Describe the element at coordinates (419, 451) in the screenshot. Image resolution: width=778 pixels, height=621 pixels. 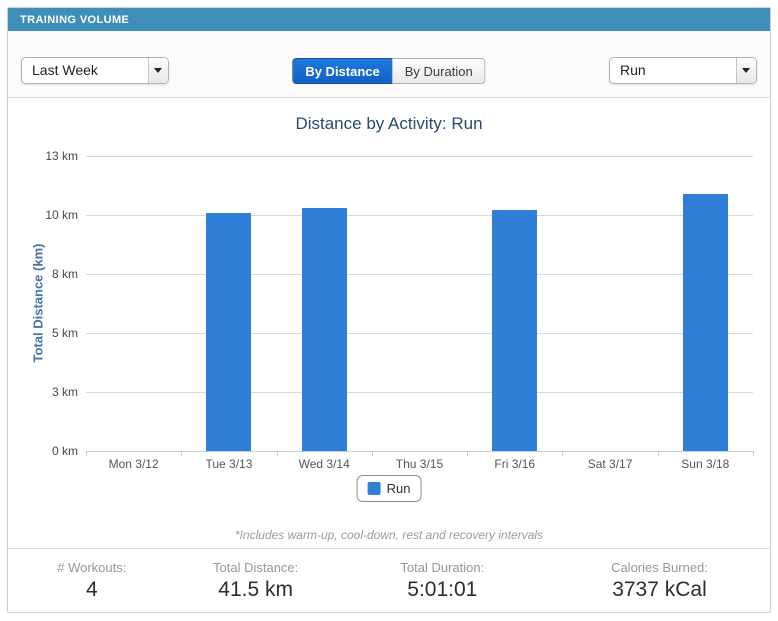
I see `x-axis-line` at that location.